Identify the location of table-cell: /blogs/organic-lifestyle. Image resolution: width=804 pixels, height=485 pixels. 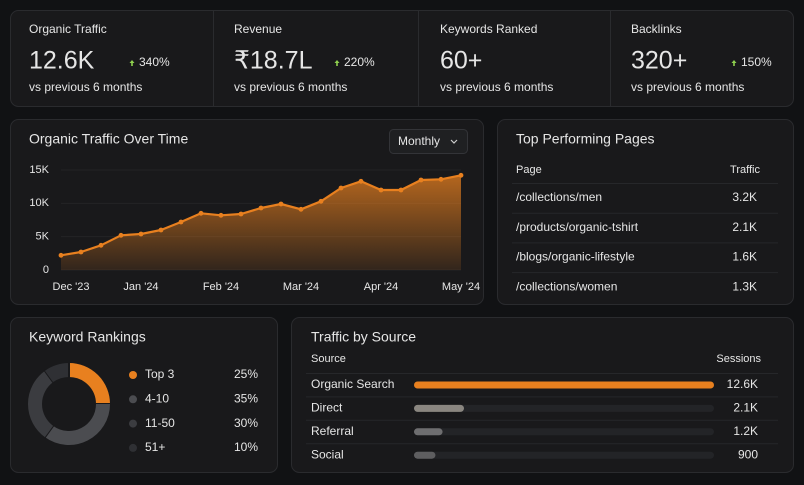
(575, 257).